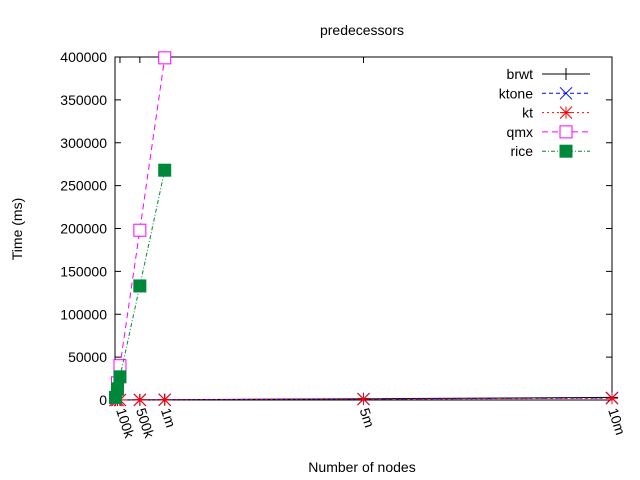  What do you see at coordinates (362, 30) in the screenshot?
I see `chart-title: predecessors` at bounding box center [362, 30].